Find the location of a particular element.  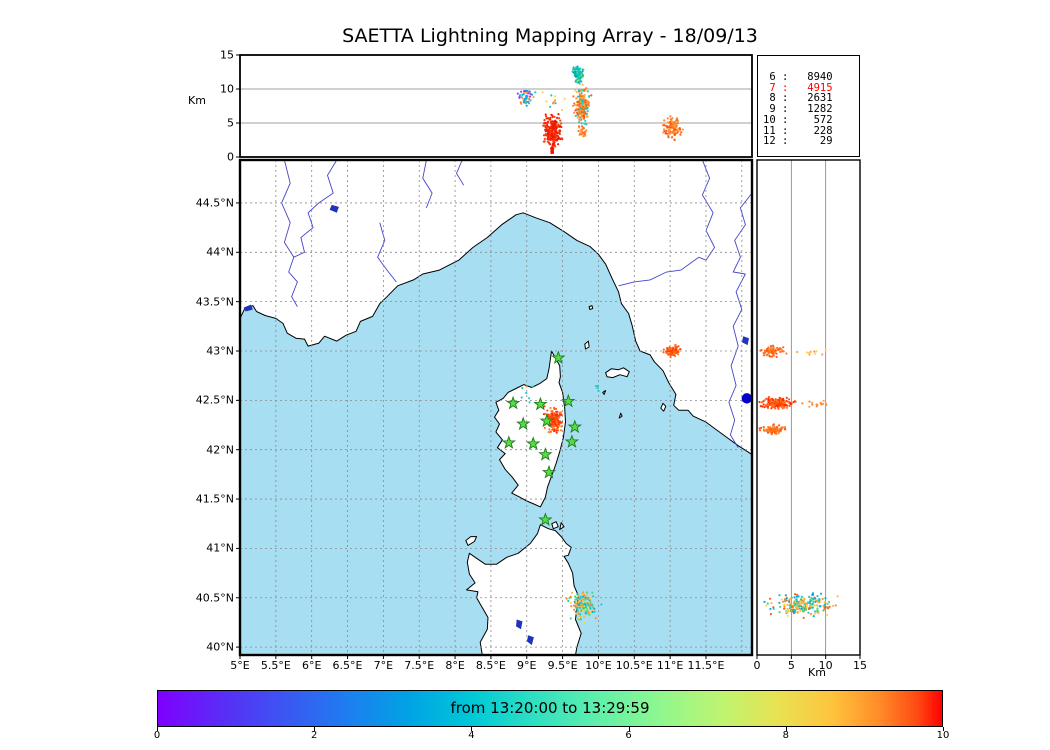

lat-tick-label: 42°N is located at coordinates (220, 450).